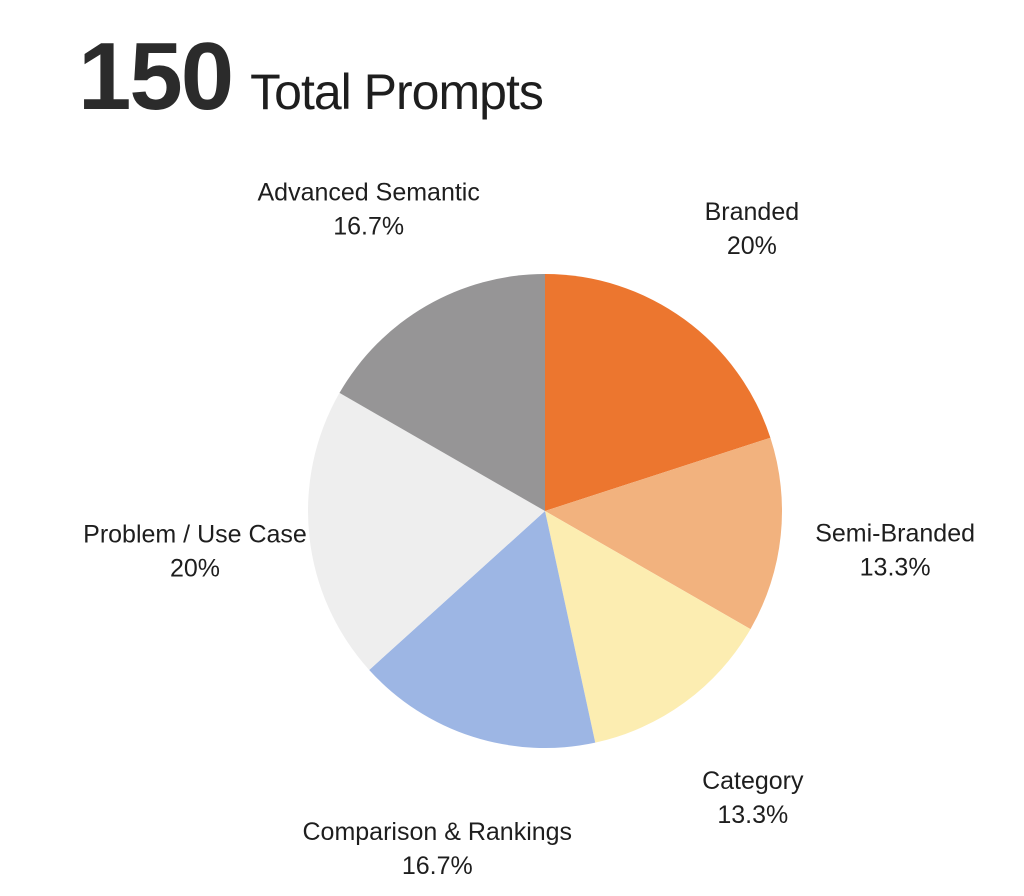 This screenshot has width=1024, height=896. What do you see at coordinates (369, 192) in the screenshot?
I see `pie-label-name: Advanced Semantic` at bounding box center [369, 192].